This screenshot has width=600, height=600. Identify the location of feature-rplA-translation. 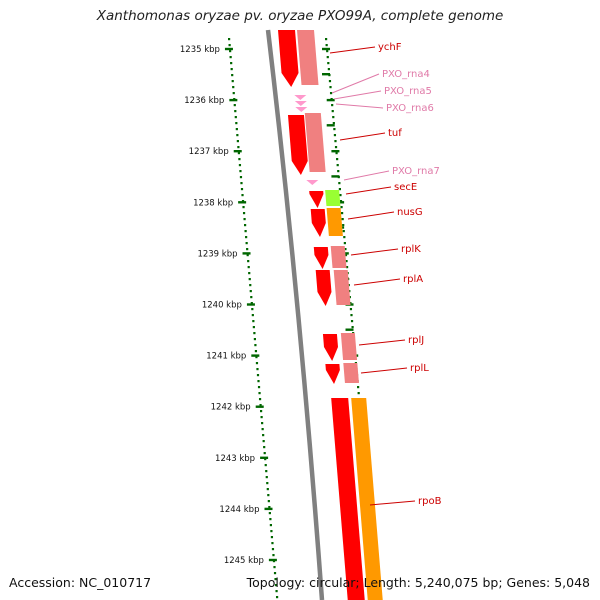
(342, 287).